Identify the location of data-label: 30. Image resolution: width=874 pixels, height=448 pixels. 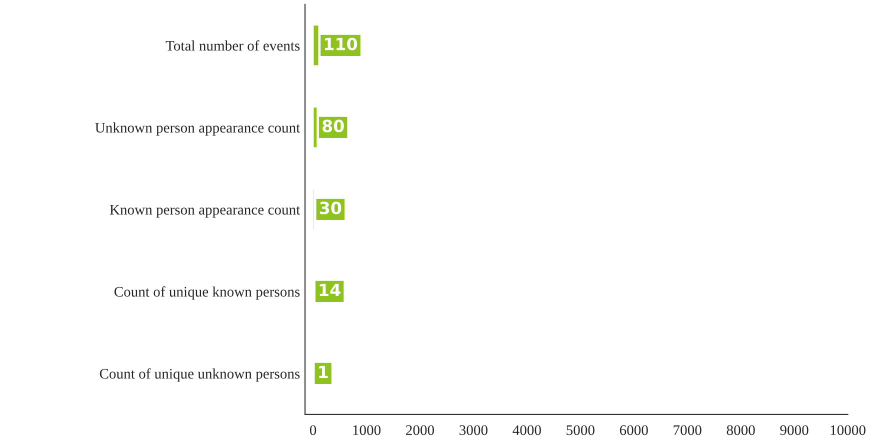
(331, 208).